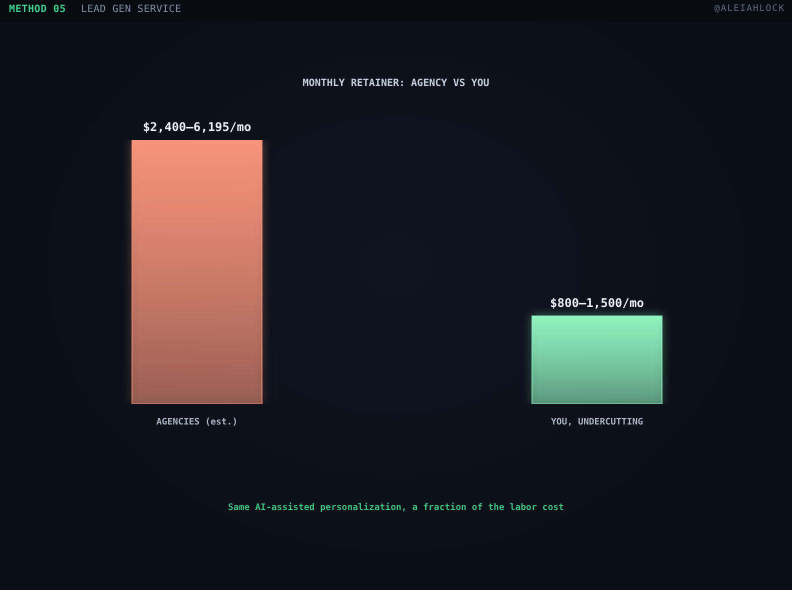 The image size is (792, 590). What do you see at coordinates (597, 303) in the screenshot?
I see `data-label: $800–1,500/mo` at bounding box center [597, 303].